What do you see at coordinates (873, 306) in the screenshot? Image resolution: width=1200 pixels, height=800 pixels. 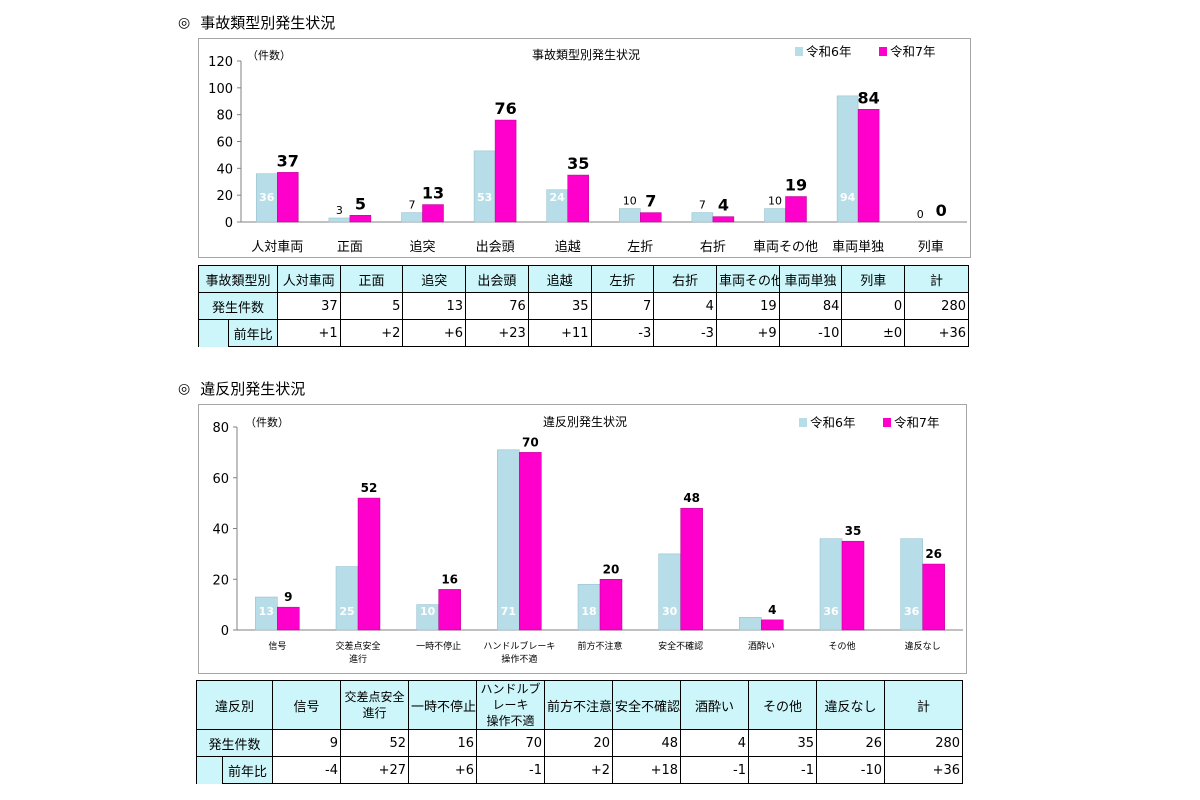 I see `table-cell: 0` at bounding box center [873, 306].